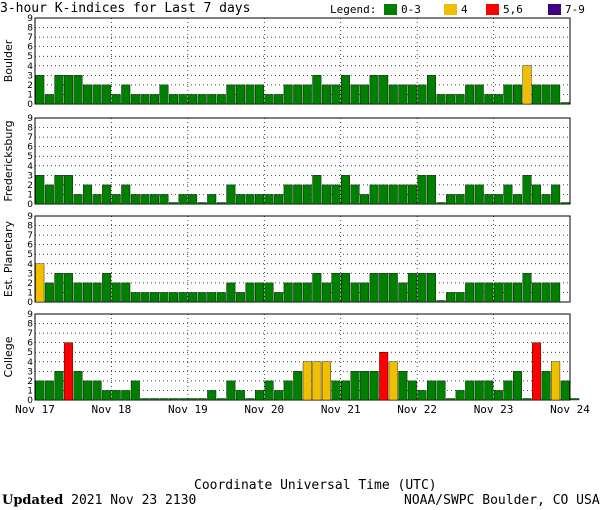  What do you see at coordinates (30, 255) in the screenshot?
I see `y-tick-label: 5` at bounding box center [30, 255].